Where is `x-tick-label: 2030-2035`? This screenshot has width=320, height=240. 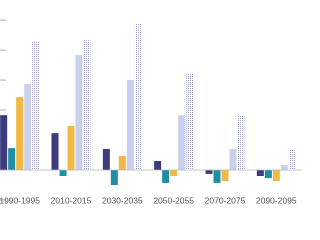
x-tick-label: 2030-2035 is located at coordinates (122, 200).